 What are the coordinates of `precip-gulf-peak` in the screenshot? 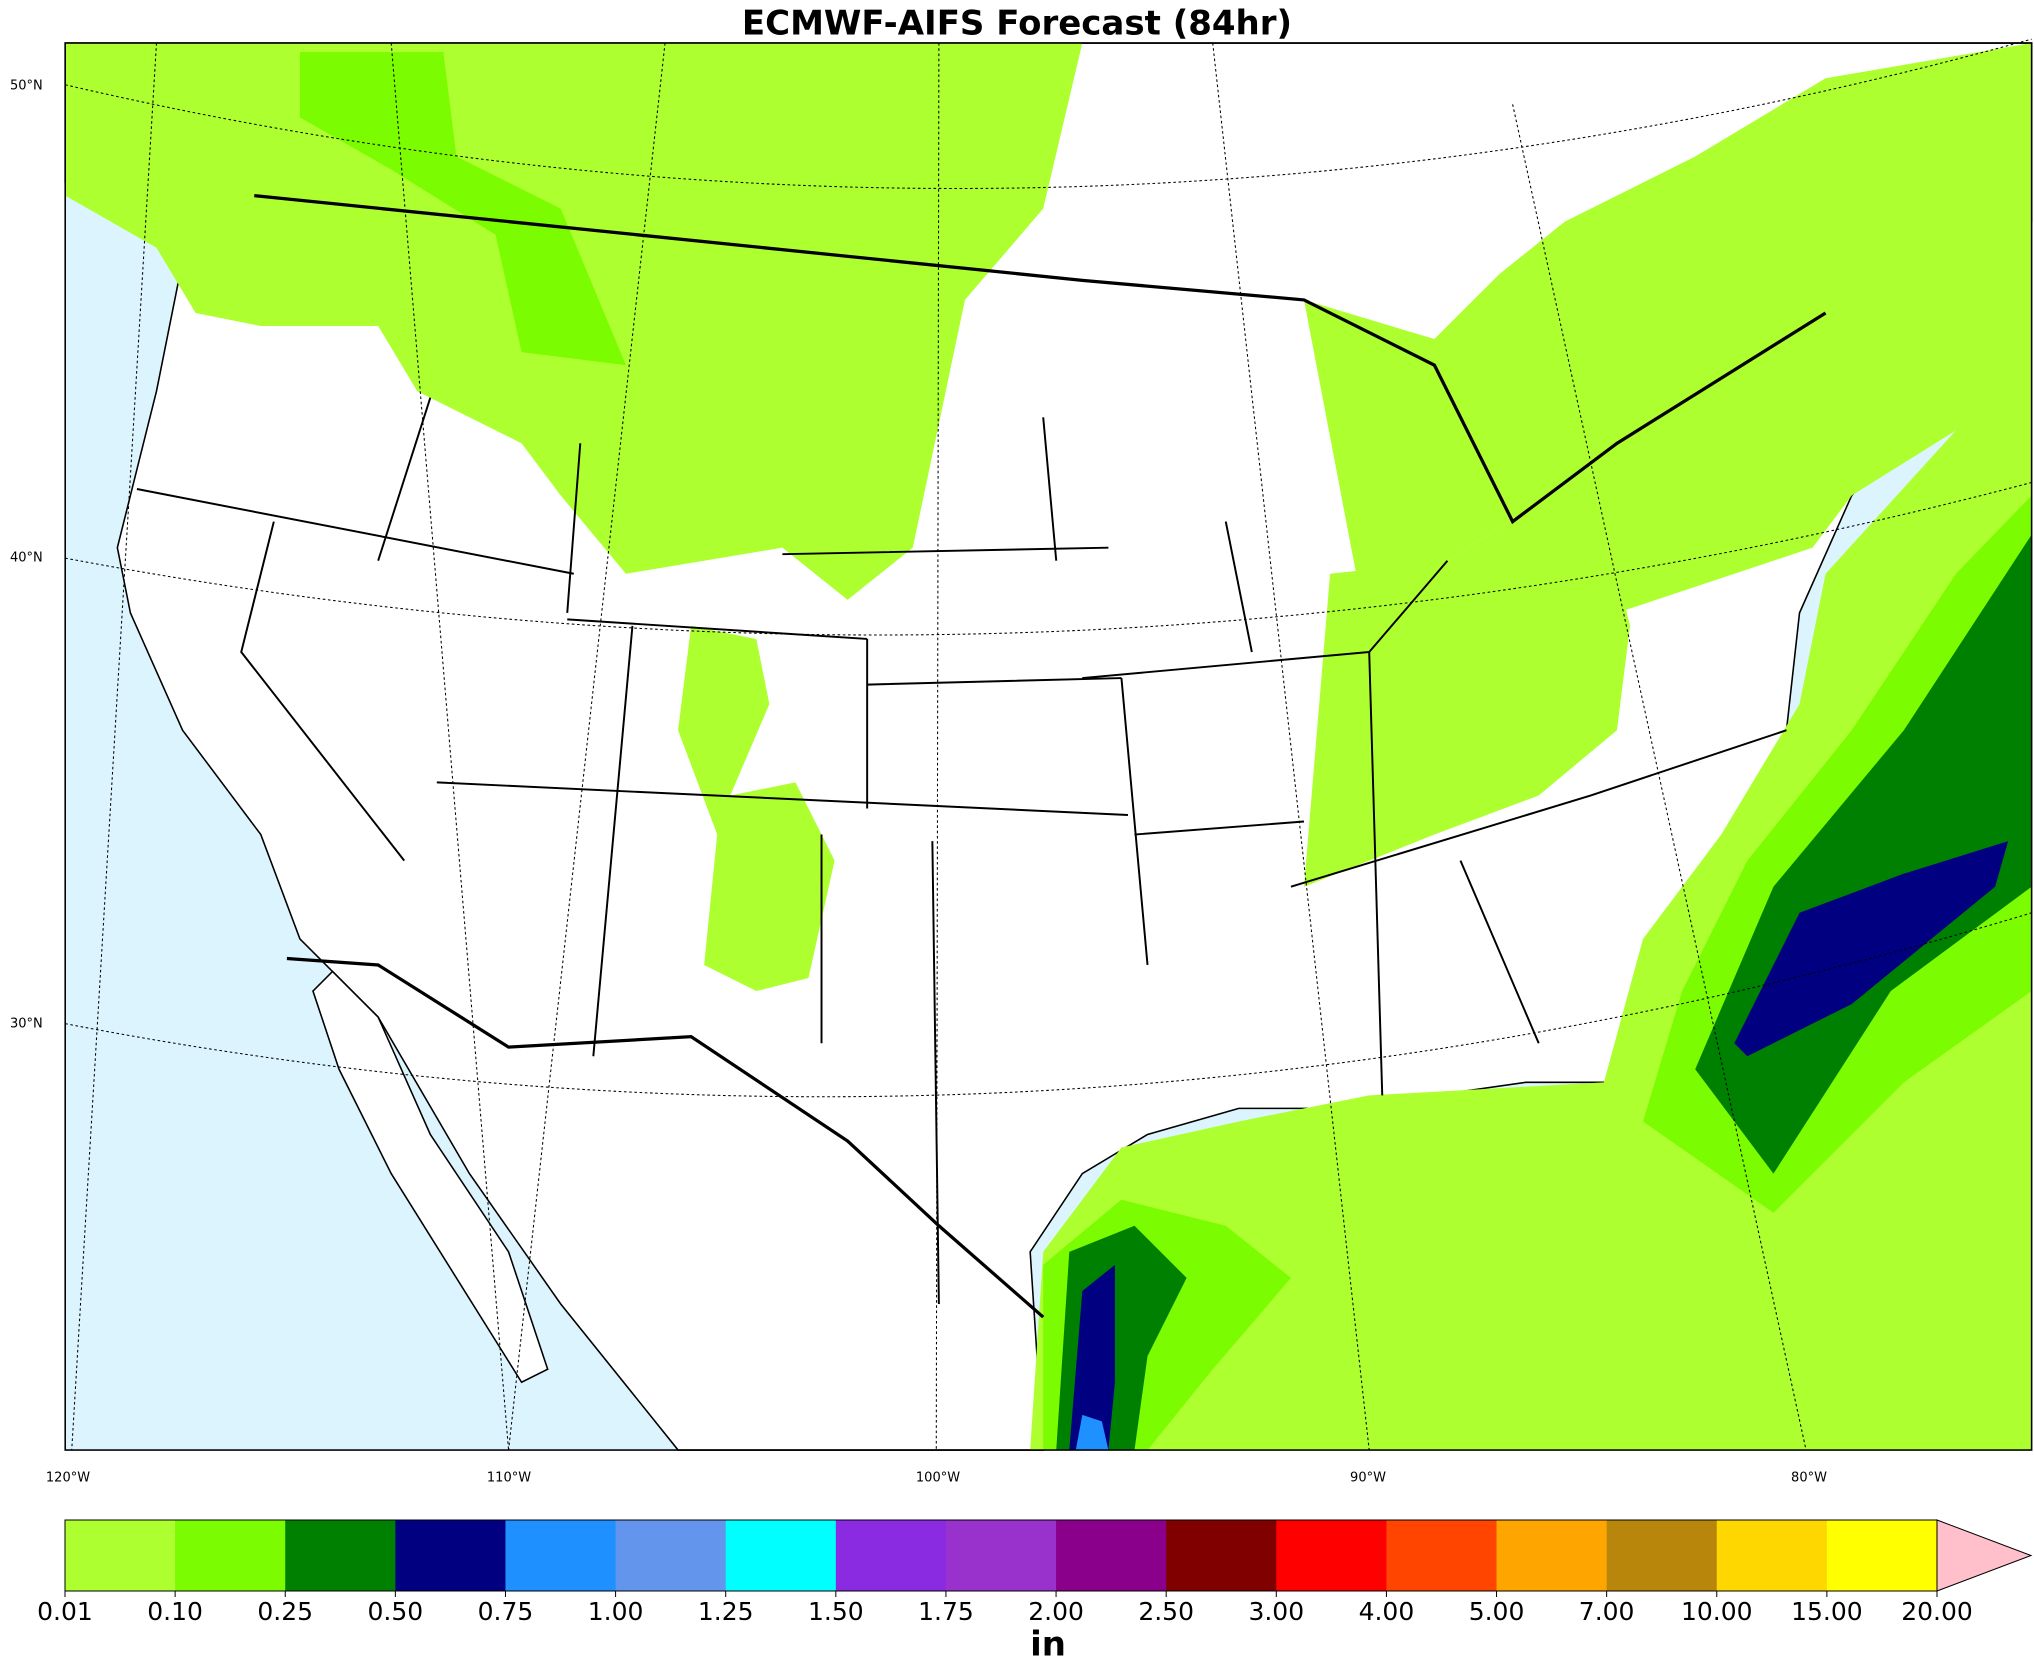 It's located at (1092, 1432).